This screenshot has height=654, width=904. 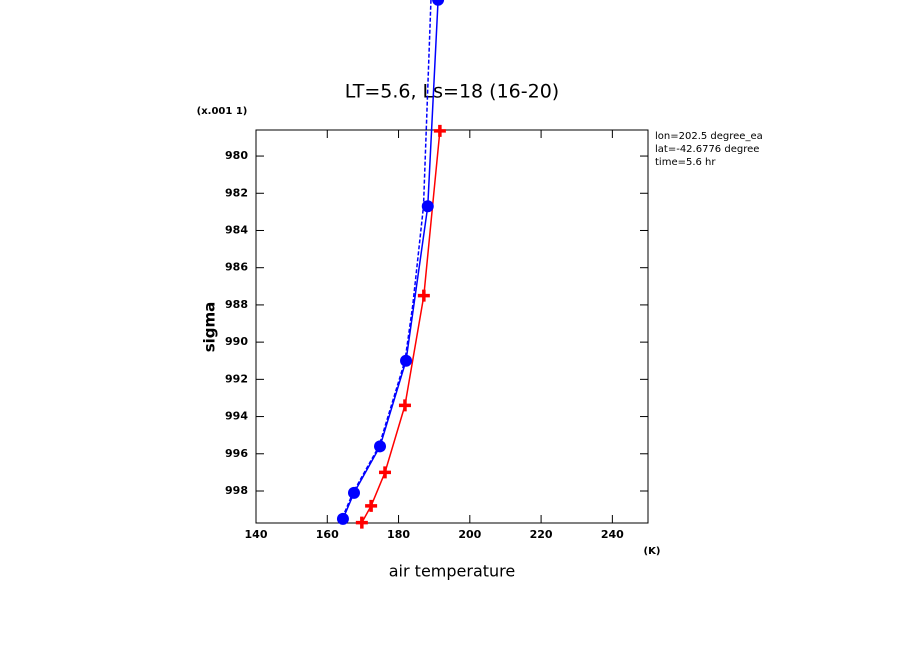 I want to click on x-unit: (K), so click(x=652, y=551).